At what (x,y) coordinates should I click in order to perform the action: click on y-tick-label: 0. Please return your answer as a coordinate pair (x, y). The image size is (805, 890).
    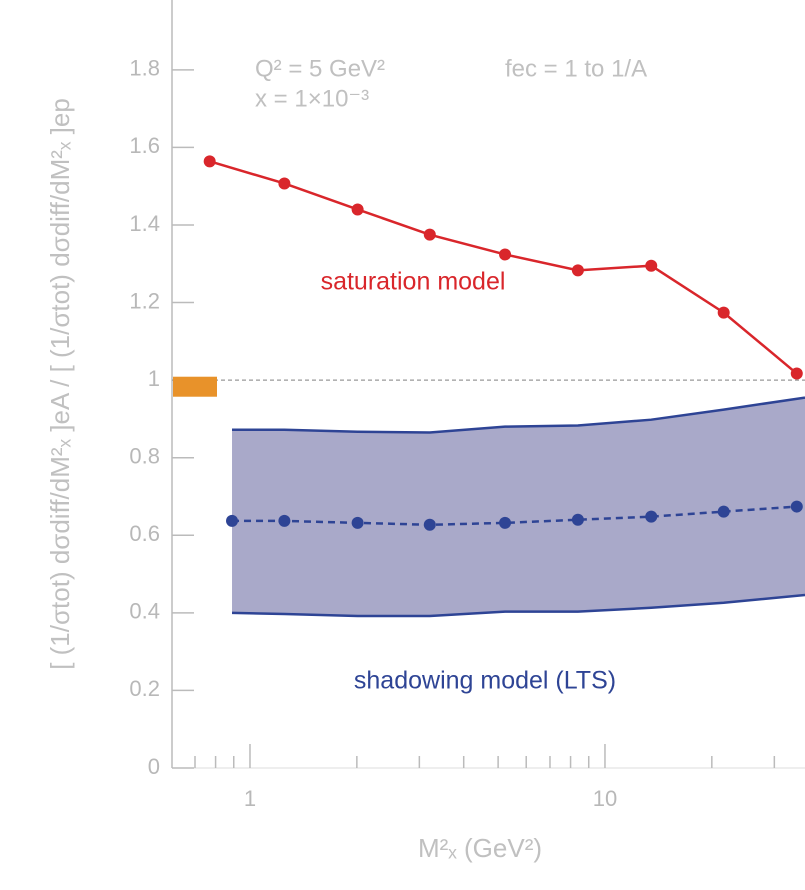
    Looking at the image, I should click on (154, 766).